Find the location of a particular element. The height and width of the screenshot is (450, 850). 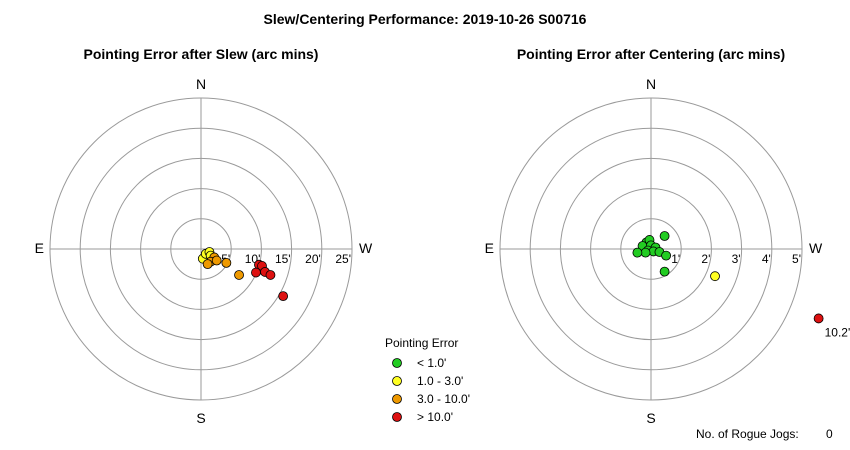

centering-compass-east: E is located at coordinates (489, 248).